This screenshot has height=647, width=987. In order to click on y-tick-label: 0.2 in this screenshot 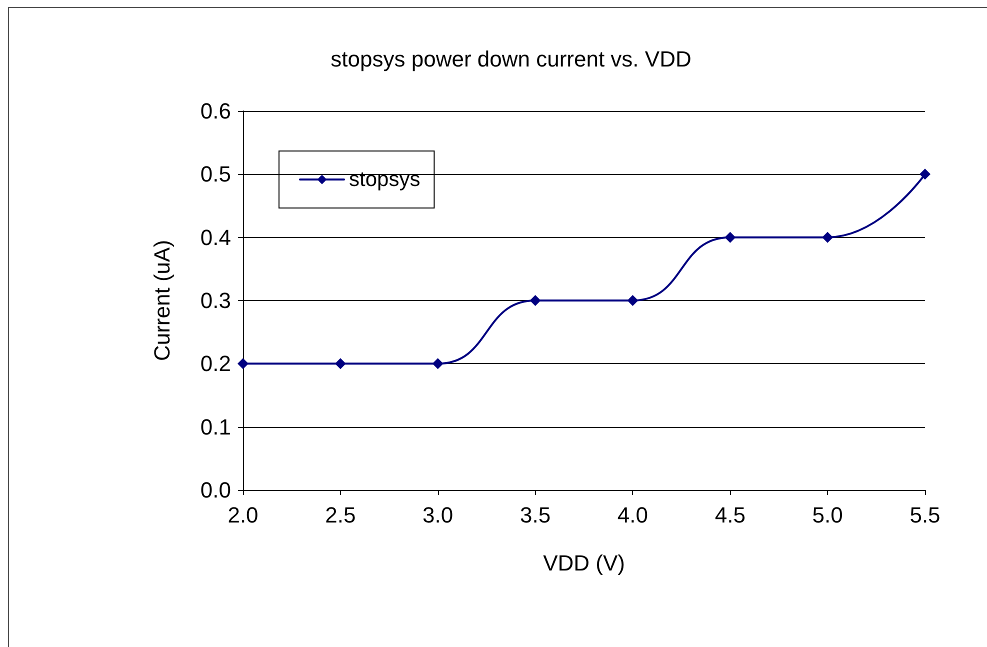, I will do `click(215, 363)`.